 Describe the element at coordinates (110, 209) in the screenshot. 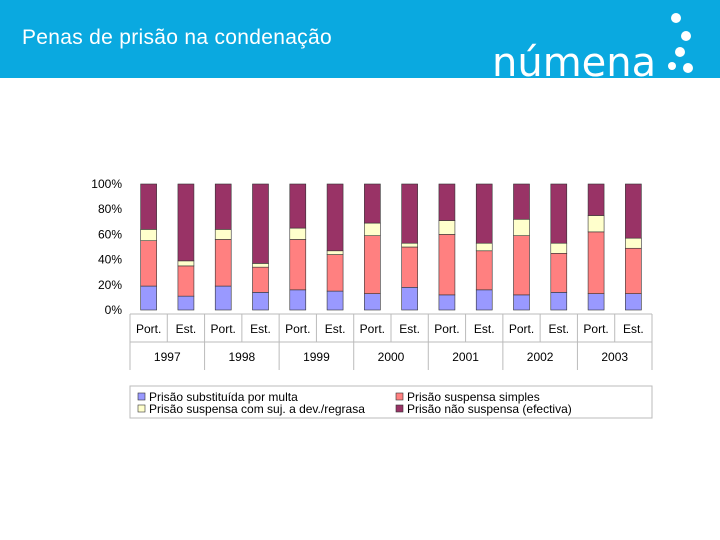

I see `y-tick-label: 80%` at that location.